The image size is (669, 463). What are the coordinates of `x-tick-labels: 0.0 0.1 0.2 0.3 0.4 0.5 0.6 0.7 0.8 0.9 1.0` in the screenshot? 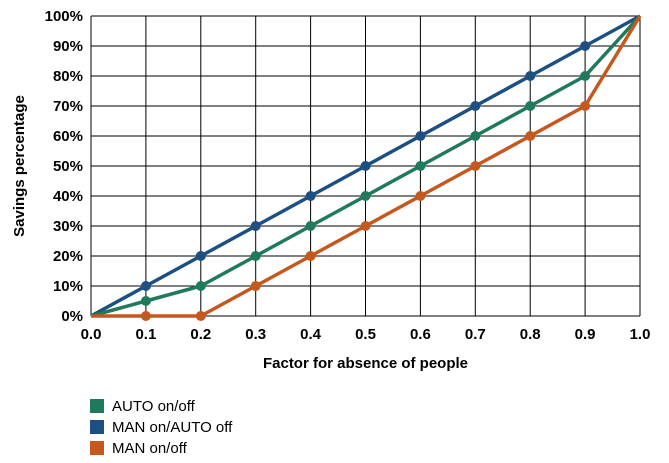 It's located at (366, 334).